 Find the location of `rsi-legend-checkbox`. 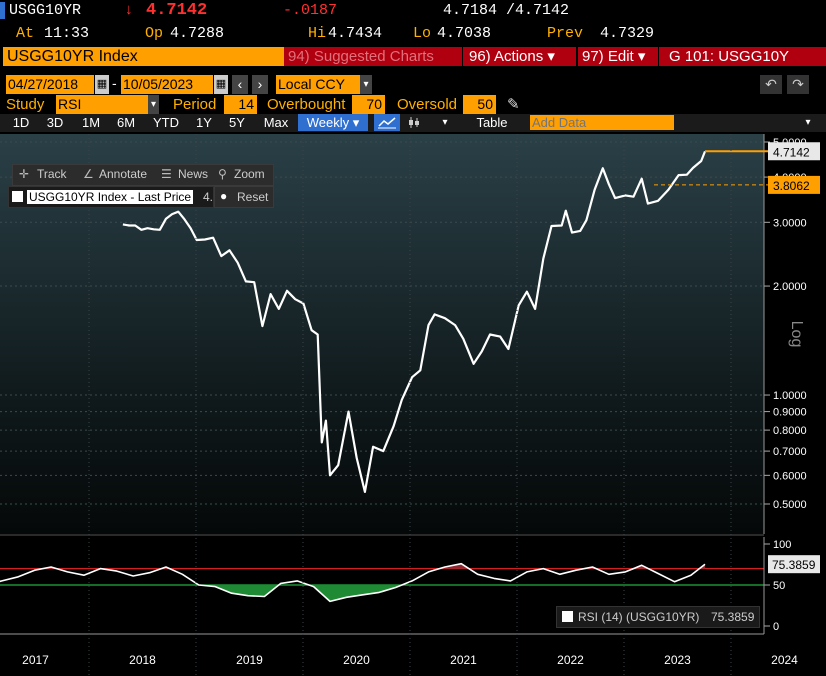

rsi-legend-checkbox is located at coordinates (567, 616).